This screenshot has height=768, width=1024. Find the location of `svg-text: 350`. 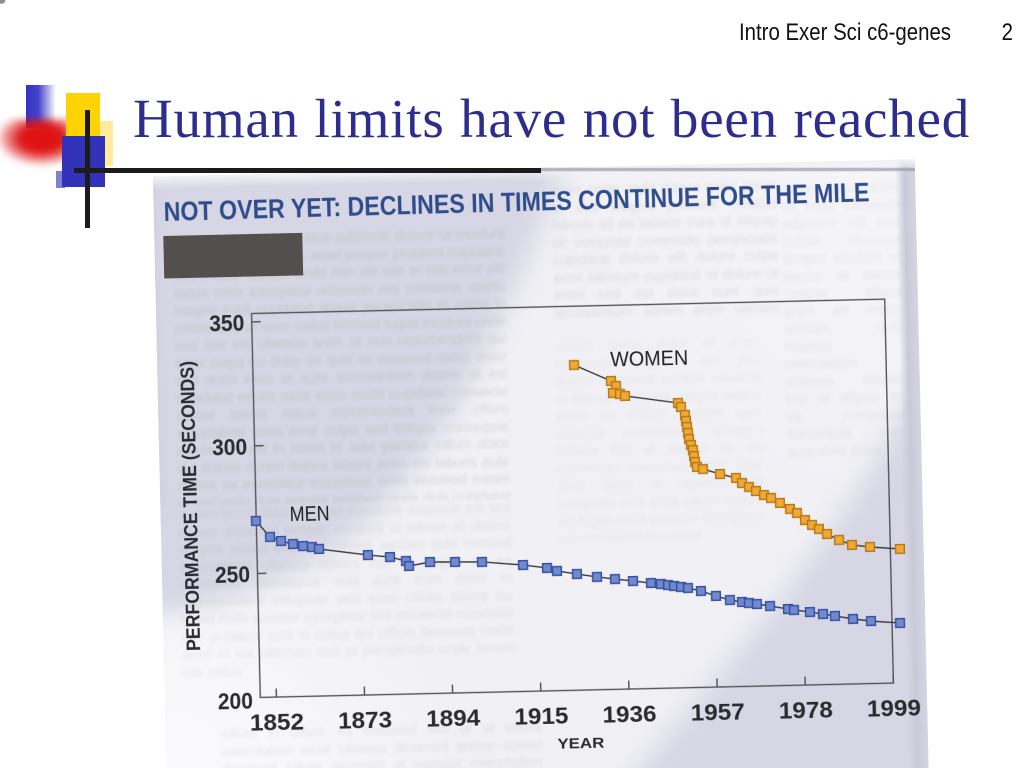

svg-text: 350 is located at coordinates (227, 323).